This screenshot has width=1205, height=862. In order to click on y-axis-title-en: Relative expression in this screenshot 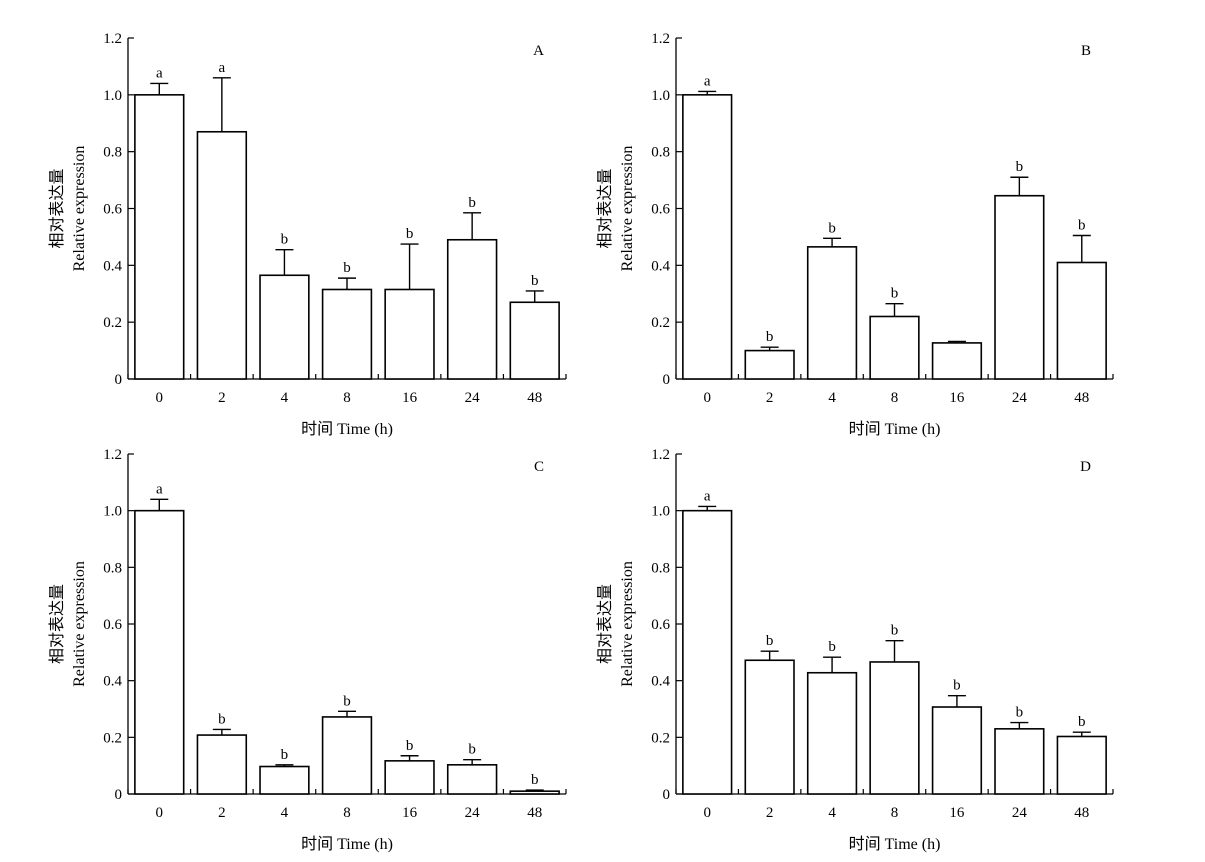, I will do `click(627, 209)`.